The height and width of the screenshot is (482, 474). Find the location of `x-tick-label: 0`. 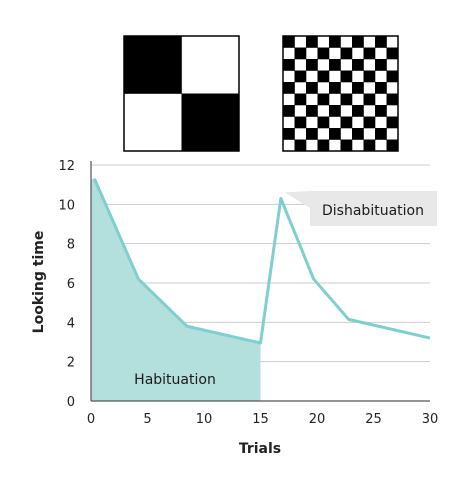

x-tick-label: 0 is located at coordinates (91, 419).